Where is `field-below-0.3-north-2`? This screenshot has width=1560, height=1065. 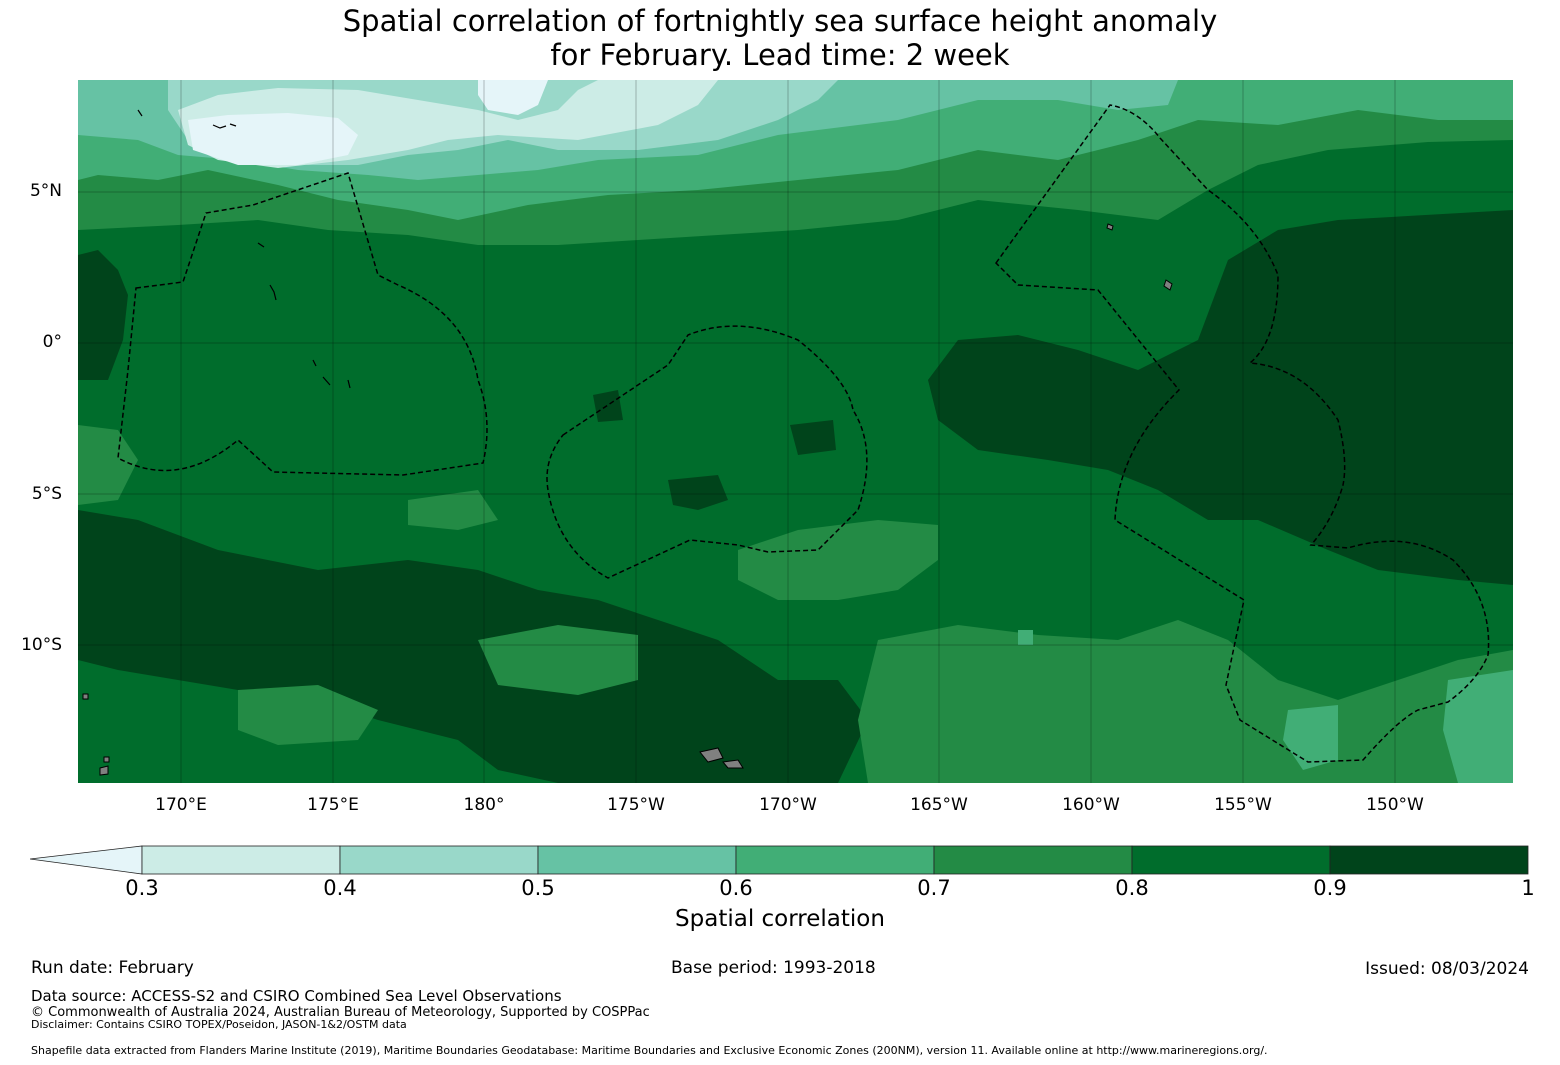
field-below-0.3-north-2 is located at coordinates (513, 97).